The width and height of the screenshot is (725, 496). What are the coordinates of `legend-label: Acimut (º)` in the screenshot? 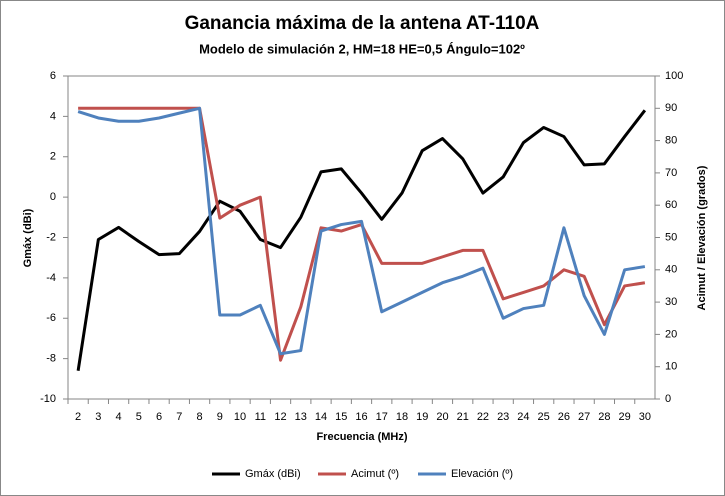 It's located at (375, 474).